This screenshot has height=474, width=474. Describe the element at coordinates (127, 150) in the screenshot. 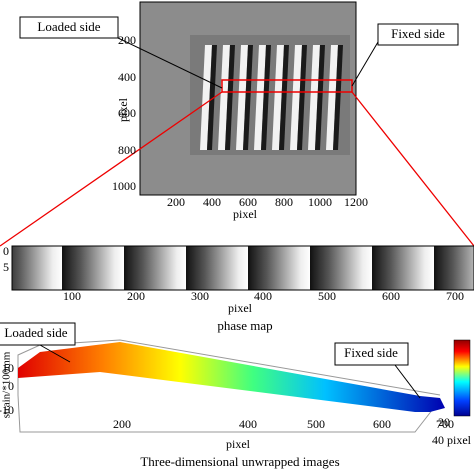

I see `y-tick-label: 800` at that location.